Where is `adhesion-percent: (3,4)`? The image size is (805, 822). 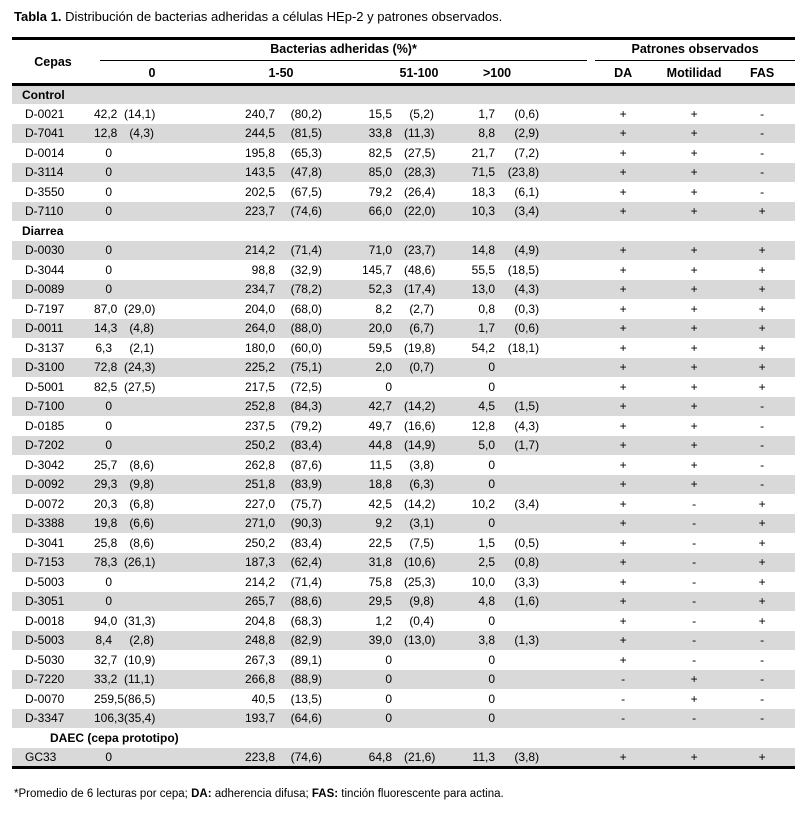
adhesion-percent: (3,4) is located at coordinates (527, 503).